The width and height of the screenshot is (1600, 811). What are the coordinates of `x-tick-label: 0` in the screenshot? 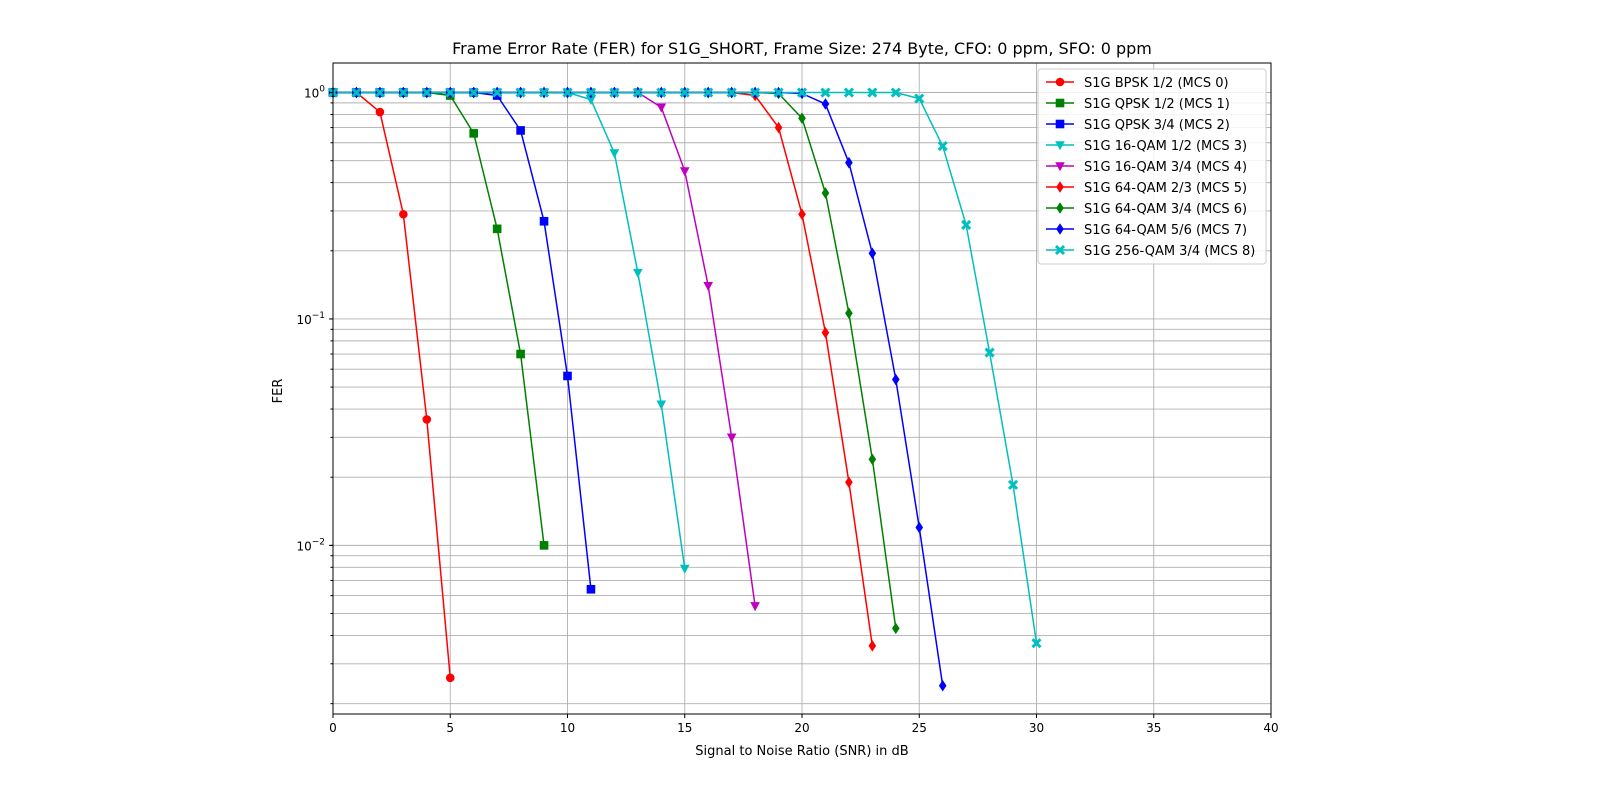 It's located at (333, 728).